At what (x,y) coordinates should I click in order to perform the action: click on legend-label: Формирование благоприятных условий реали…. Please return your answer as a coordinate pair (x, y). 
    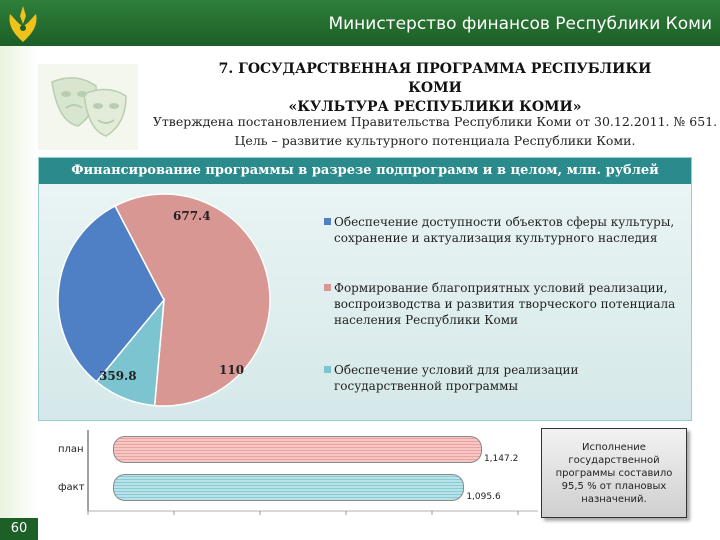
    Looking at the image, I should click on (505, 304).